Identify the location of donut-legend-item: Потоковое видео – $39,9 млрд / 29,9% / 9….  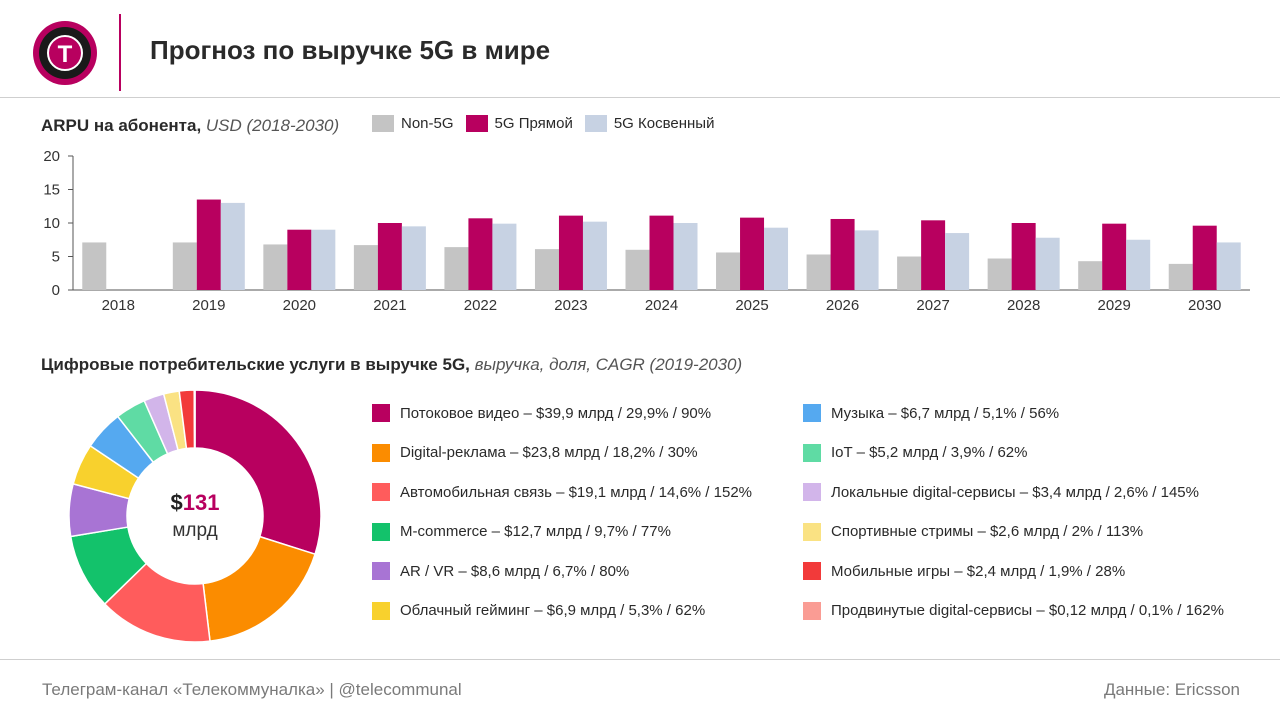
(541, 413).